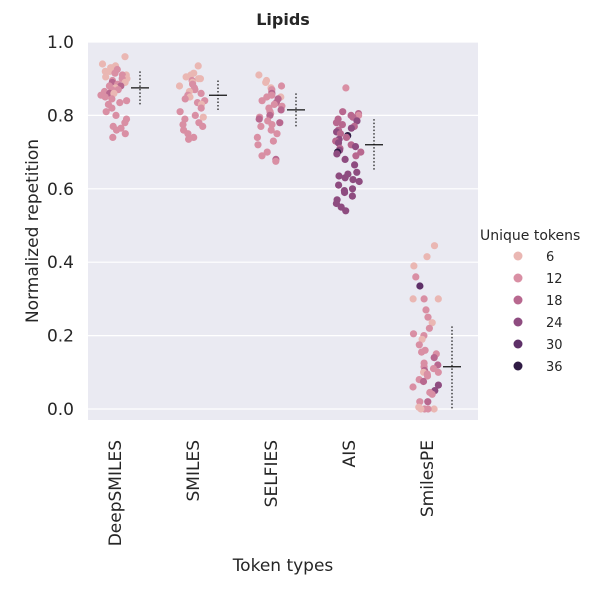 This screenshot has width=600, height=600. Describe the element at coordinates (530, 301) in the screenshot. I see `legend: Unique tokens 6 12 18 24 30 36` at that location.